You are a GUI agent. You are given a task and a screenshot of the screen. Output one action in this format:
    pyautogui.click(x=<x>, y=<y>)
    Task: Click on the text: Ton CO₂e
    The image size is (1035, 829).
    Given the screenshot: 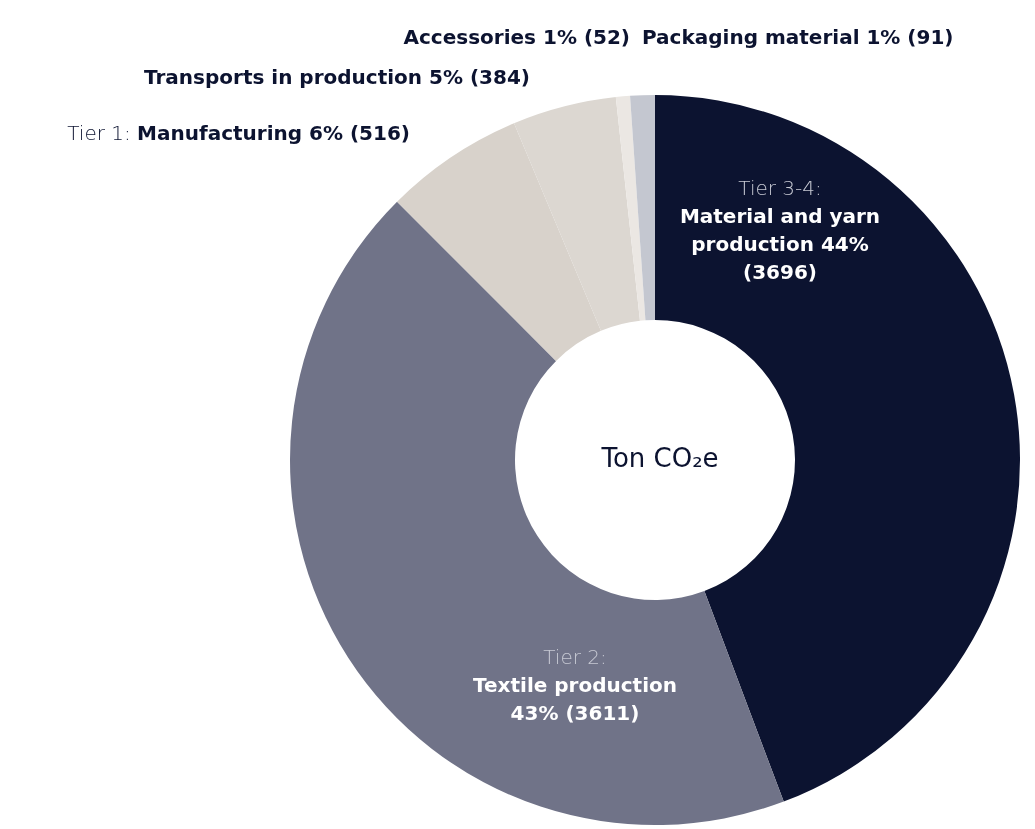 What is the action you would take?
    pyautogui.click(x=659, y=458)
    